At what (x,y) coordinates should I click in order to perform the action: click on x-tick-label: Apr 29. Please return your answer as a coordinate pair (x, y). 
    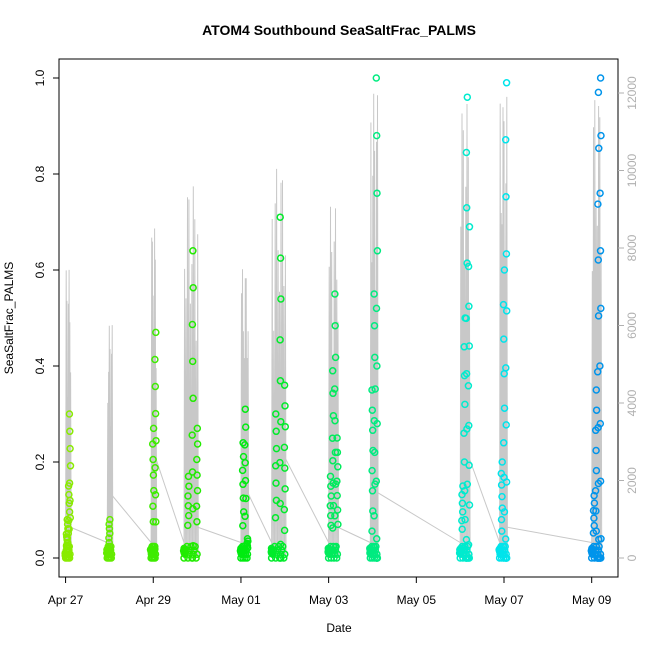
    Looking at the image, I should click on (154, 600).